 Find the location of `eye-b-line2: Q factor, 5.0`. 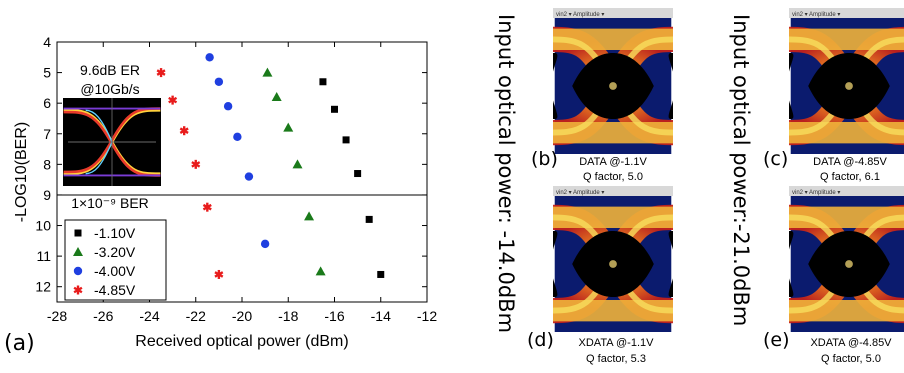

eye-b-line2: Q factor, 5.0 is located at coordinates (613, 177).